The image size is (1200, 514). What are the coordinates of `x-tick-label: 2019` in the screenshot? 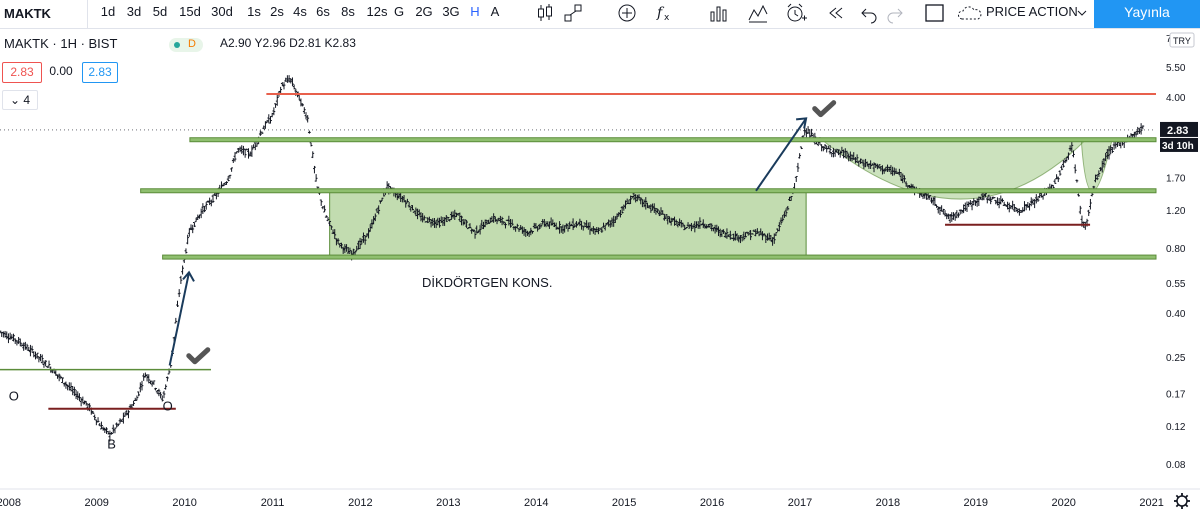 It's located at (976, 503).